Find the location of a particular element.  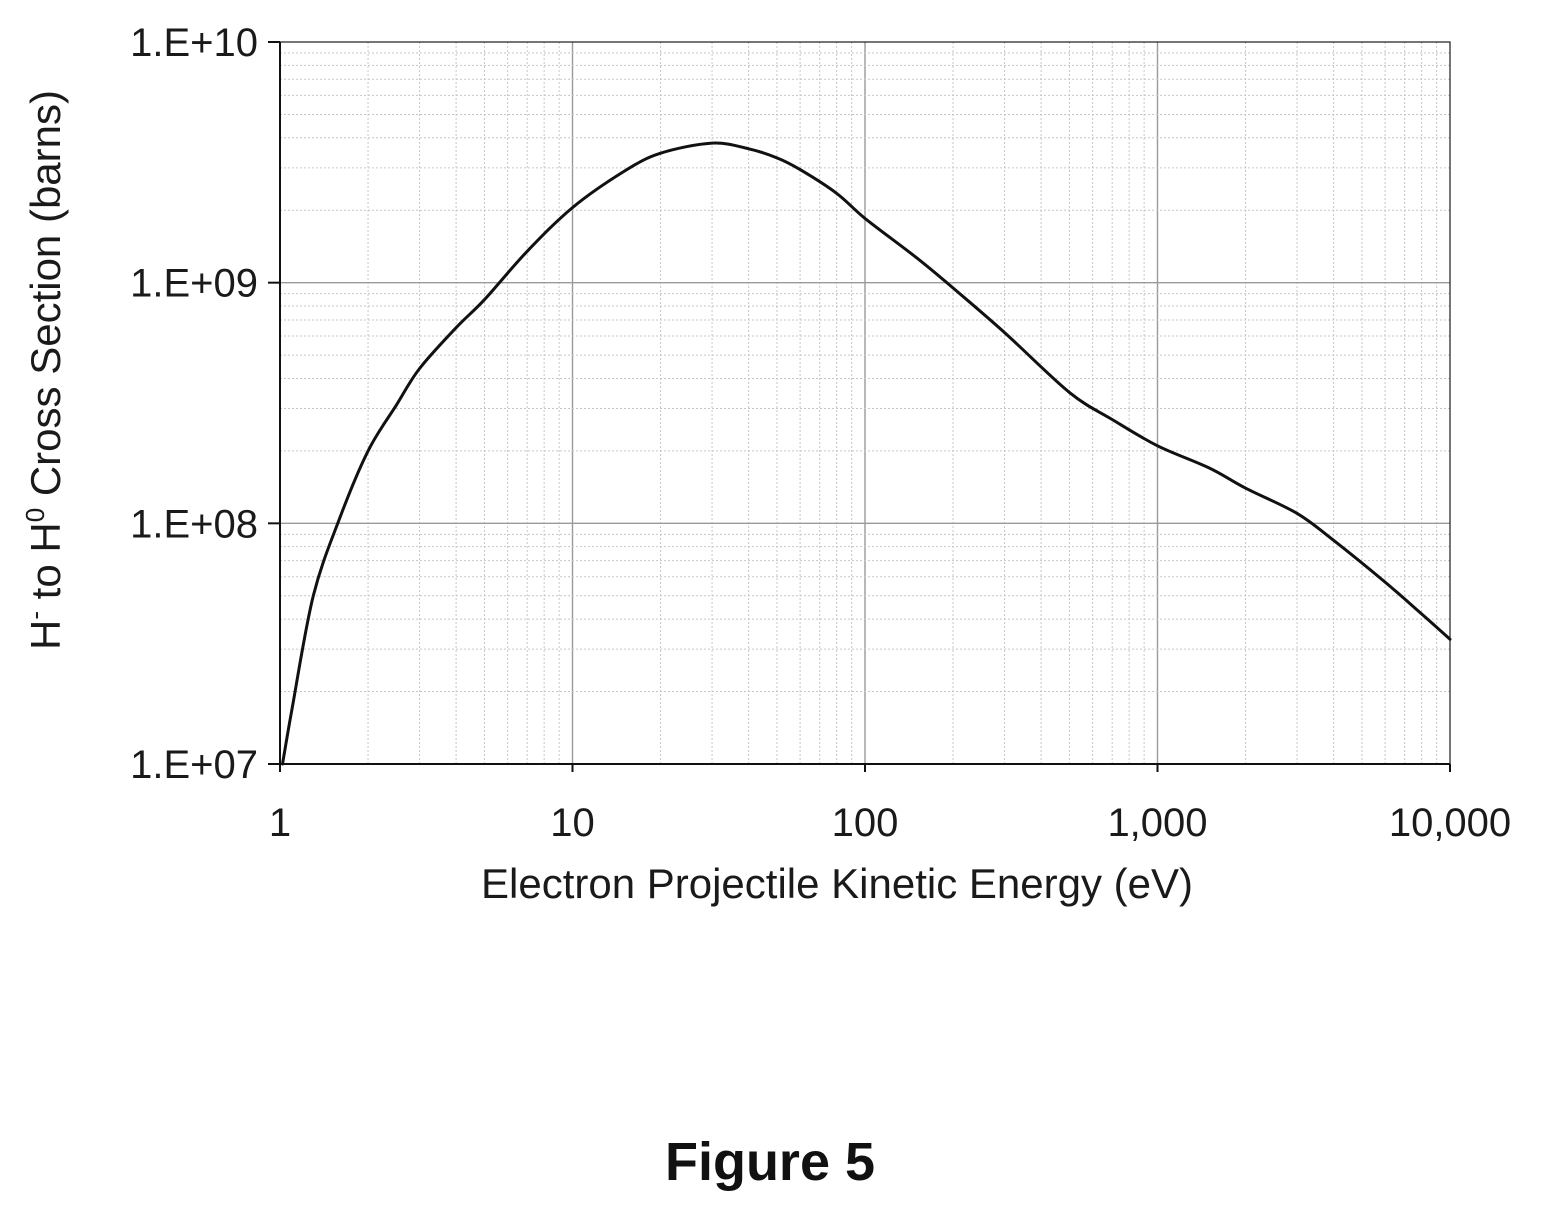

x-axis-title: Electron Projectile Kinetic Energy (eV) is located at coordinates (837, 883).